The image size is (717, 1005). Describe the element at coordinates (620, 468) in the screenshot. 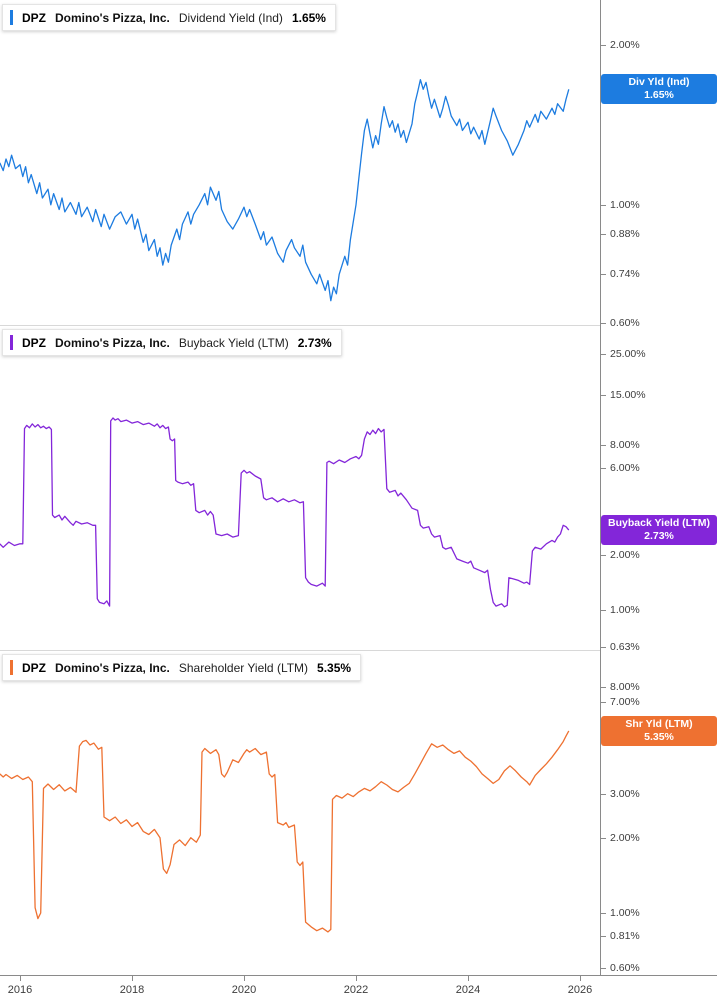

I see `y-axis-tick-label: 6.00%` at that location.